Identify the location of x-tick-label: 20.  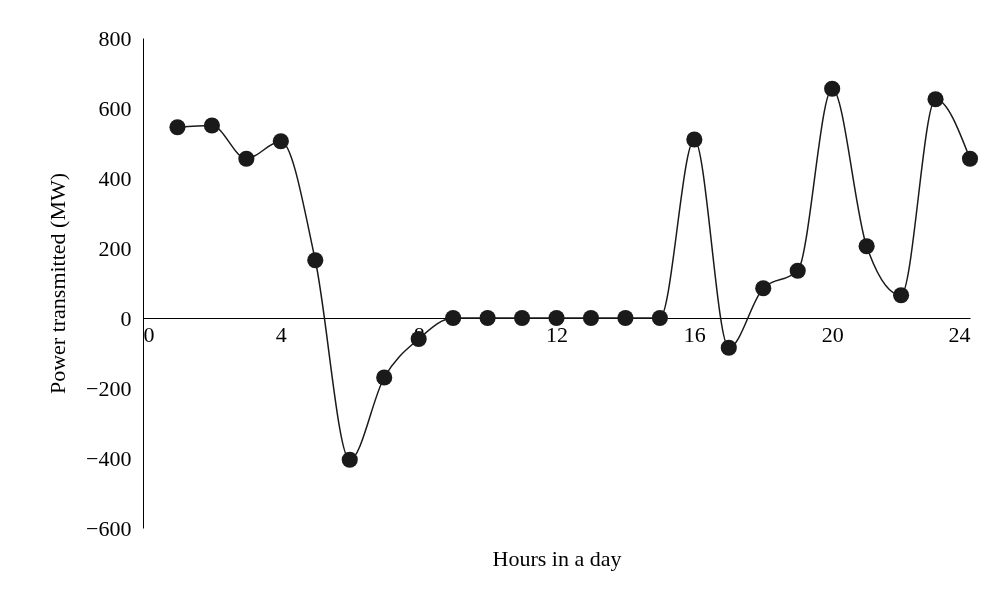
(832, 334).